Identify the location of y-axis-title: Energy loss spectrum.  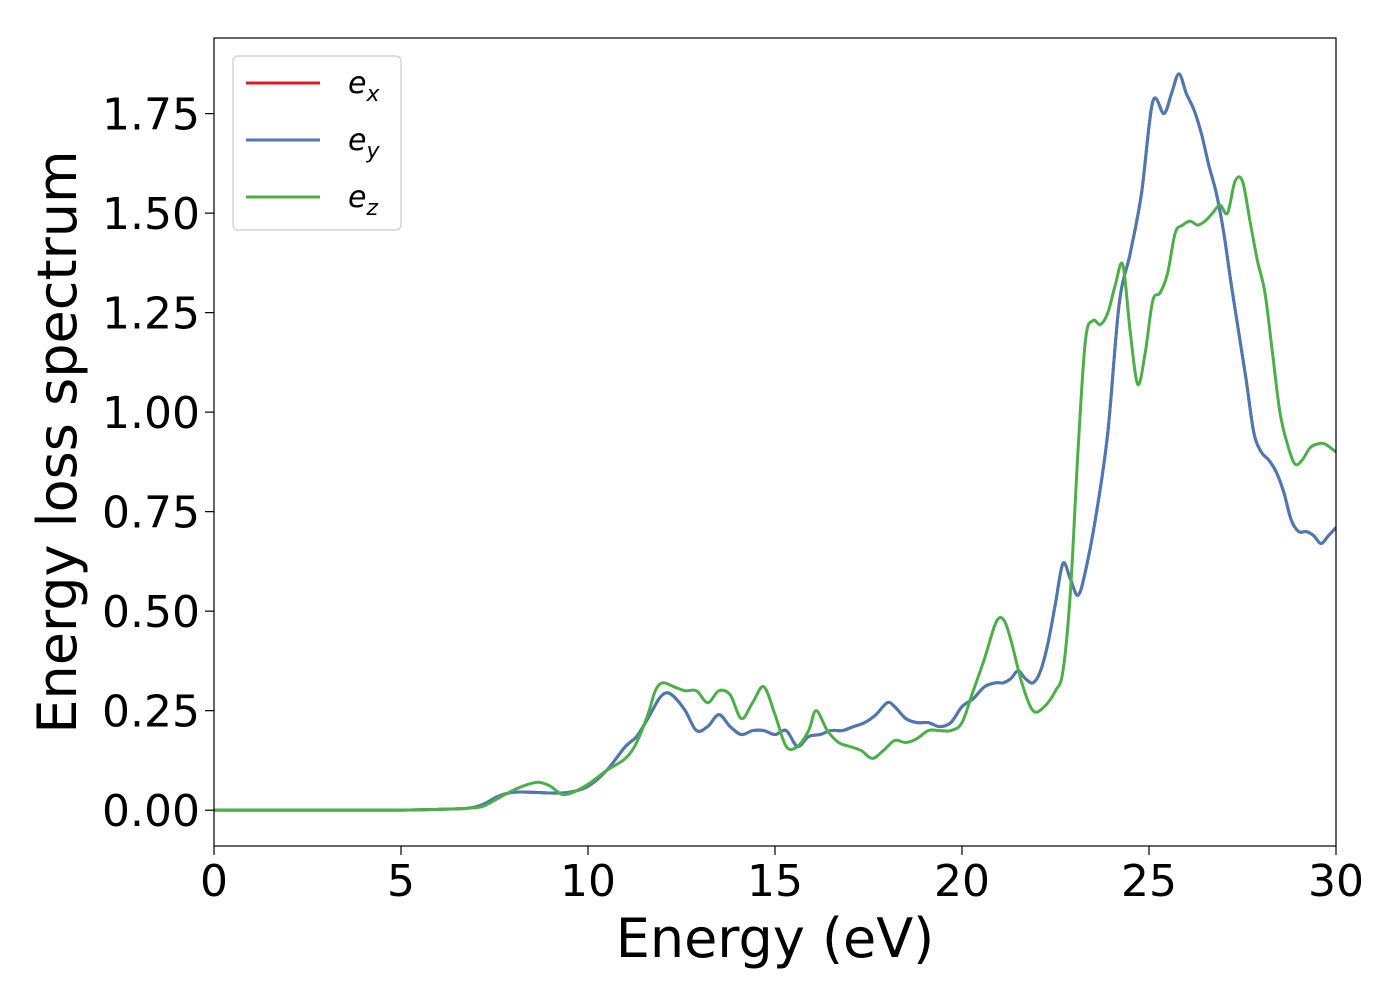
(57, 441).